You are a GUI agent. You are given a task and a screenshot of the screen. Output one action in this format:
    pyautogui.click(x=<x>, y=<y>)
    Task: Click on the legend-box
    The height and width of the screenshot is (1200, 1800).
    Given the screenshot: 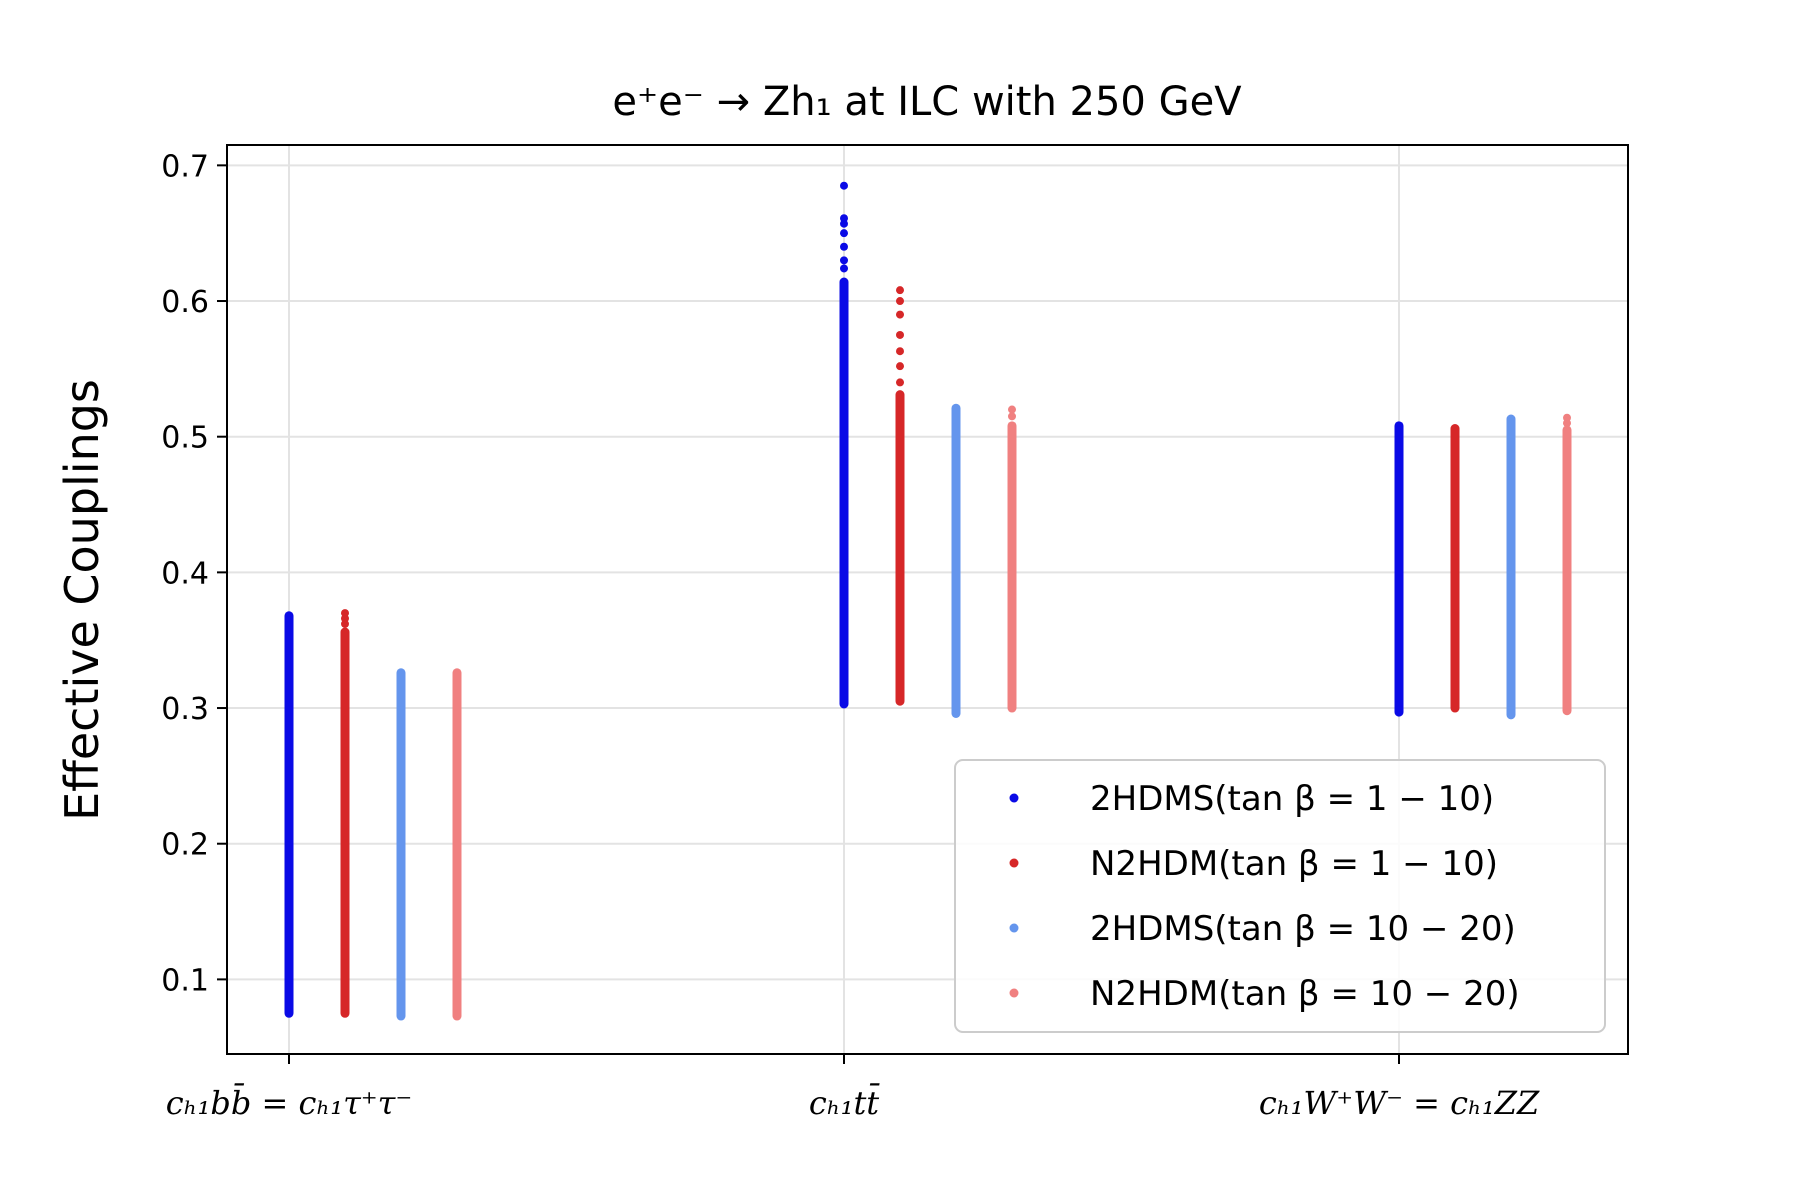 What is the action you would take?
    pyautogui.click(x=1280, y=896)
    